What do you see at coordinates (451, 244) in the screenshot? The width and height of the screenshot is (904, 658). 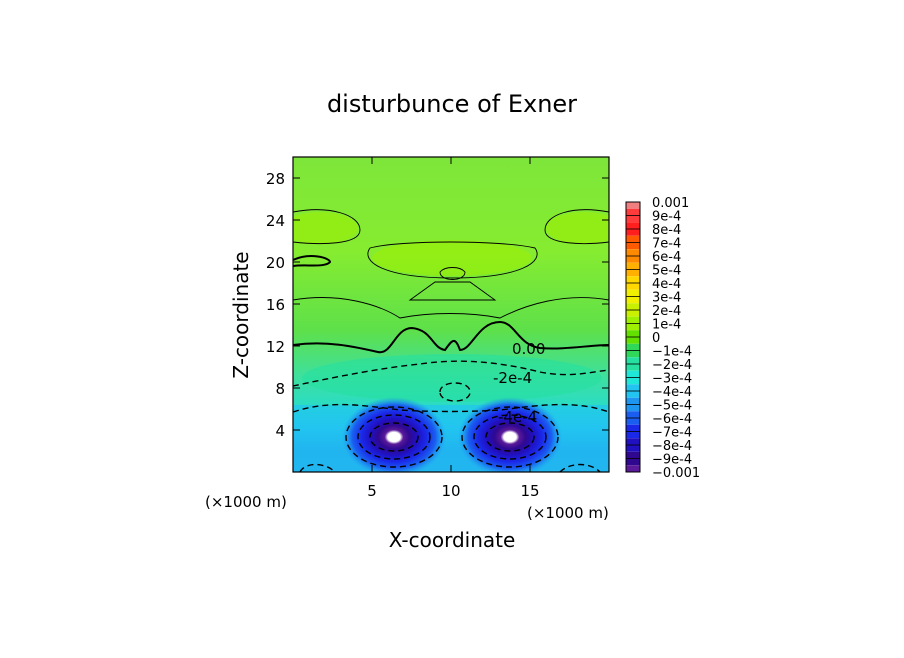 I see `light-green-bands` at bounding box center [451, 244].